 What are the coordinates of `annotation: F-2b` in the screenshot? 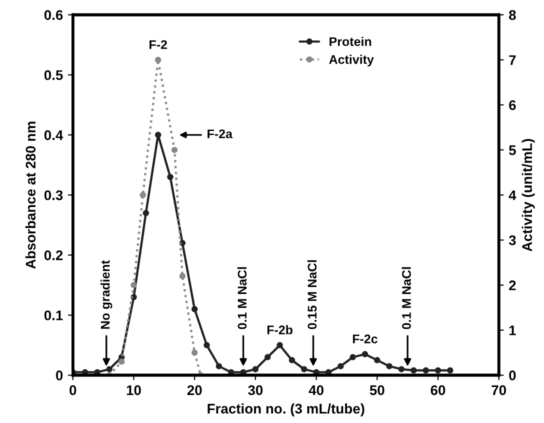 It's located at (279, 329).